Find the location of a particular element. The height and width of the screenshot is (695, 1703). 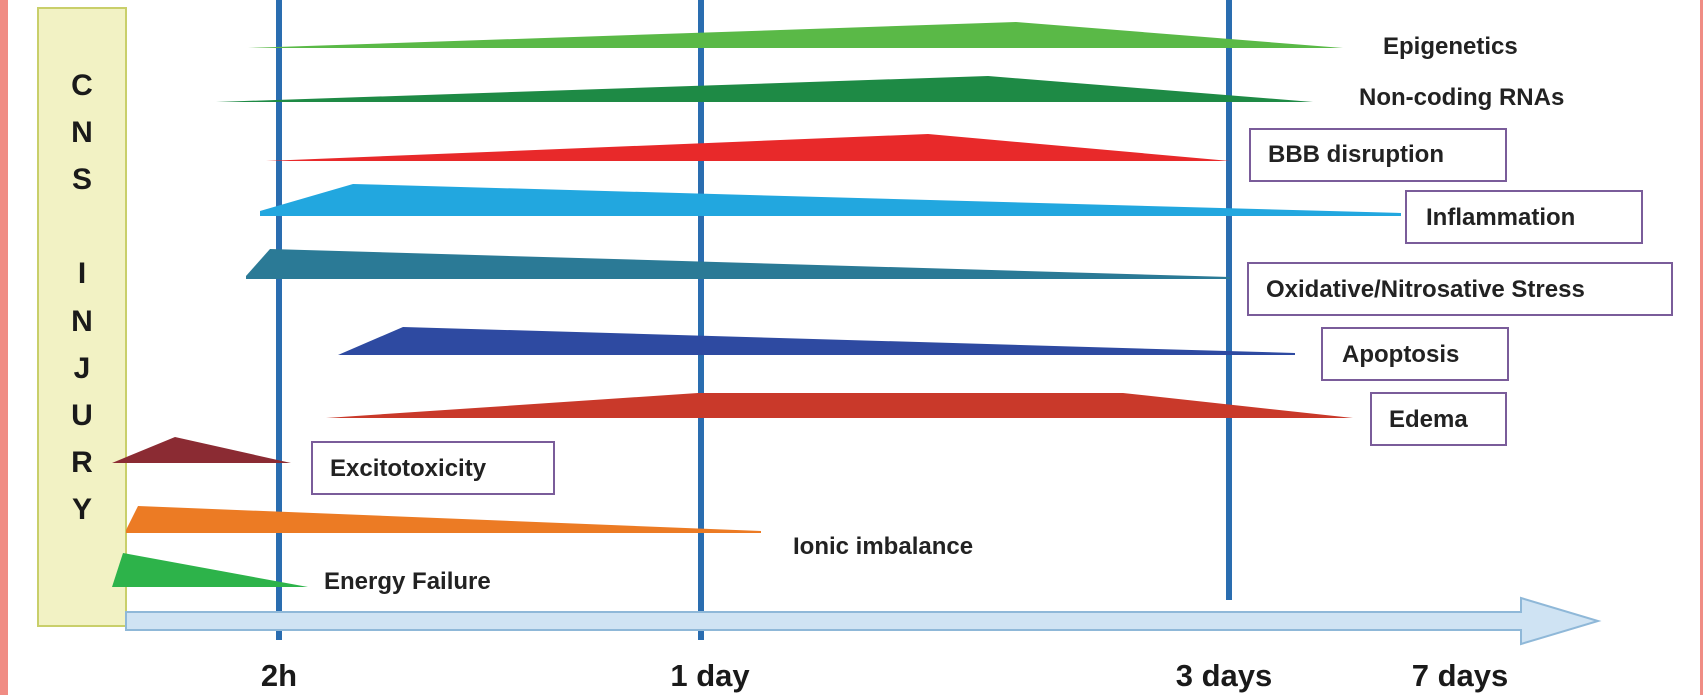

energy-failure-wedge is located at coordinates (210, 570).